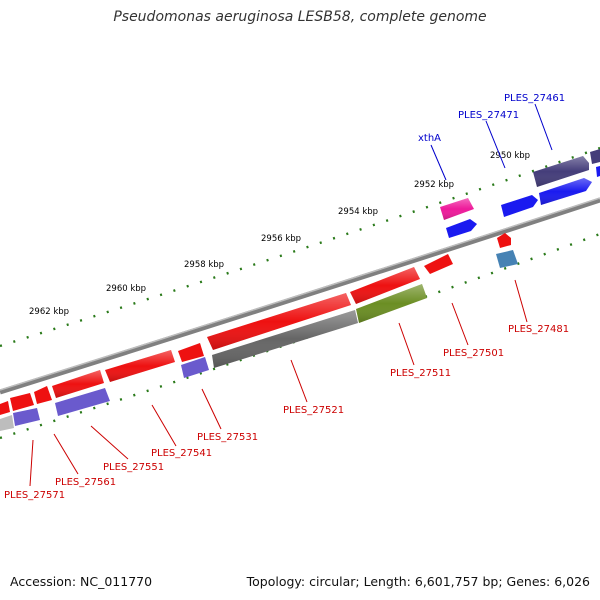 The width and height of the screenshot is (600, 600). I want to click on gene-steel, so click(507, 259).